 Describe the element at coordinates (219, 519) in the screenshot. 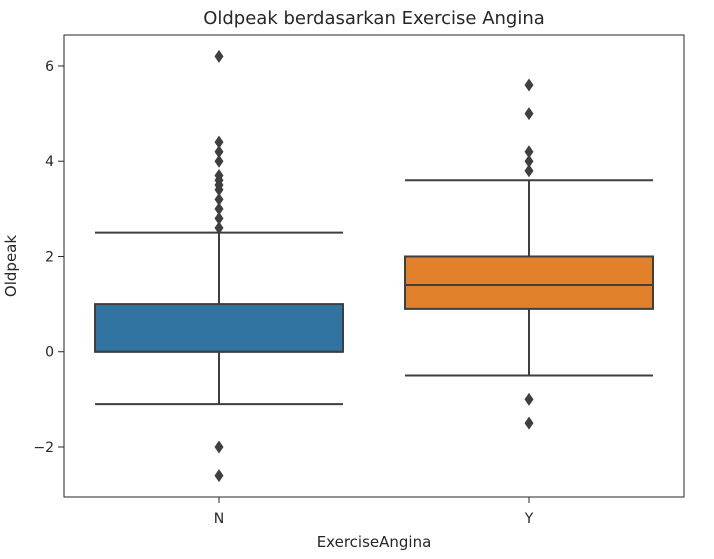

I see `x-tick-label: N` at that location.